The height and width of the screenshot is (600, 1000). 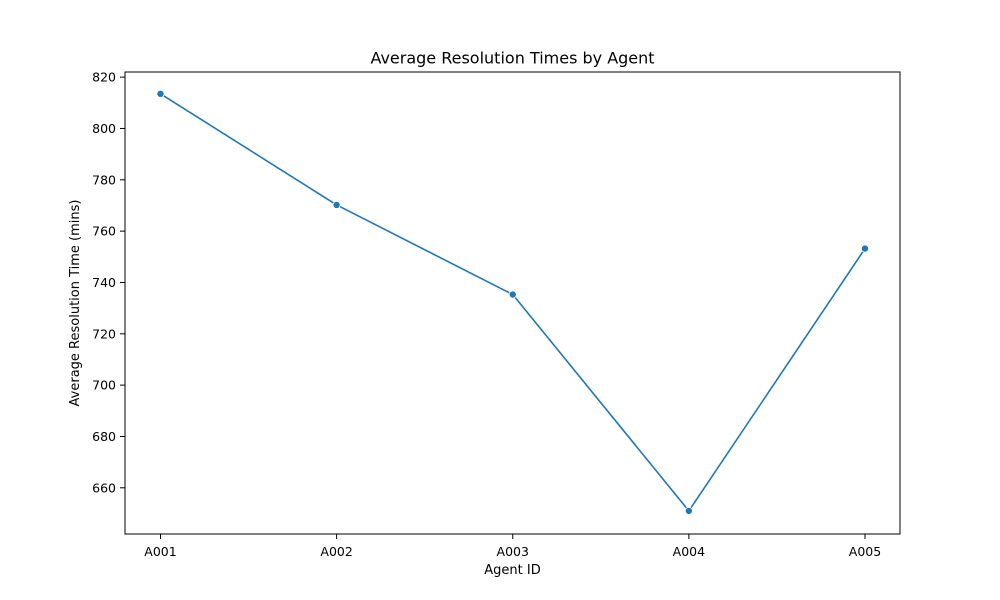 What do you see at coordinates (104, 77) in the screenshot?
I see `y-tick-label: 820` at bounding box center [104, 77].